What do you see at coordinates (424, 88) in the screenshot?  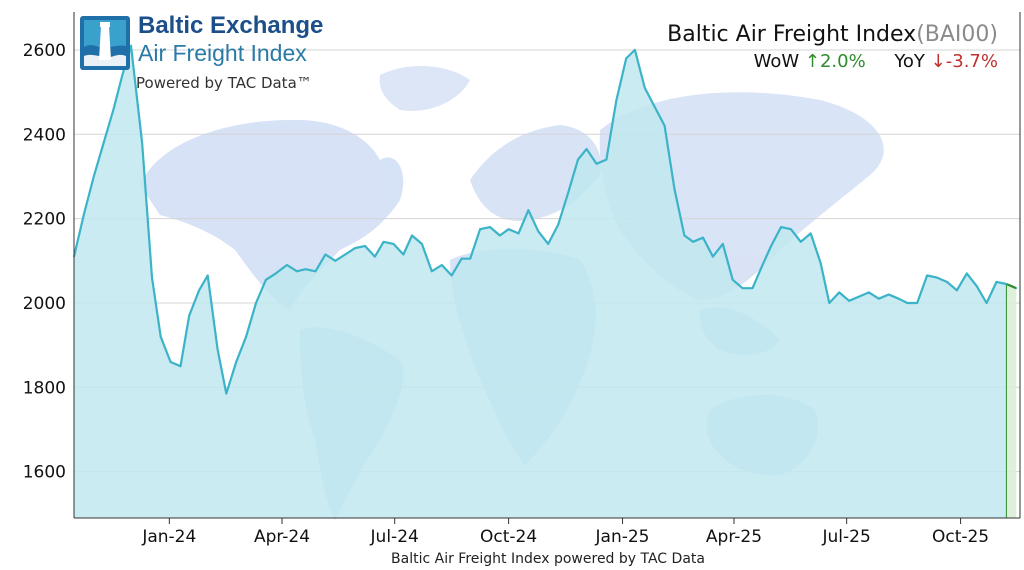 I see `map-greenland` at bounding box center [424, 88].